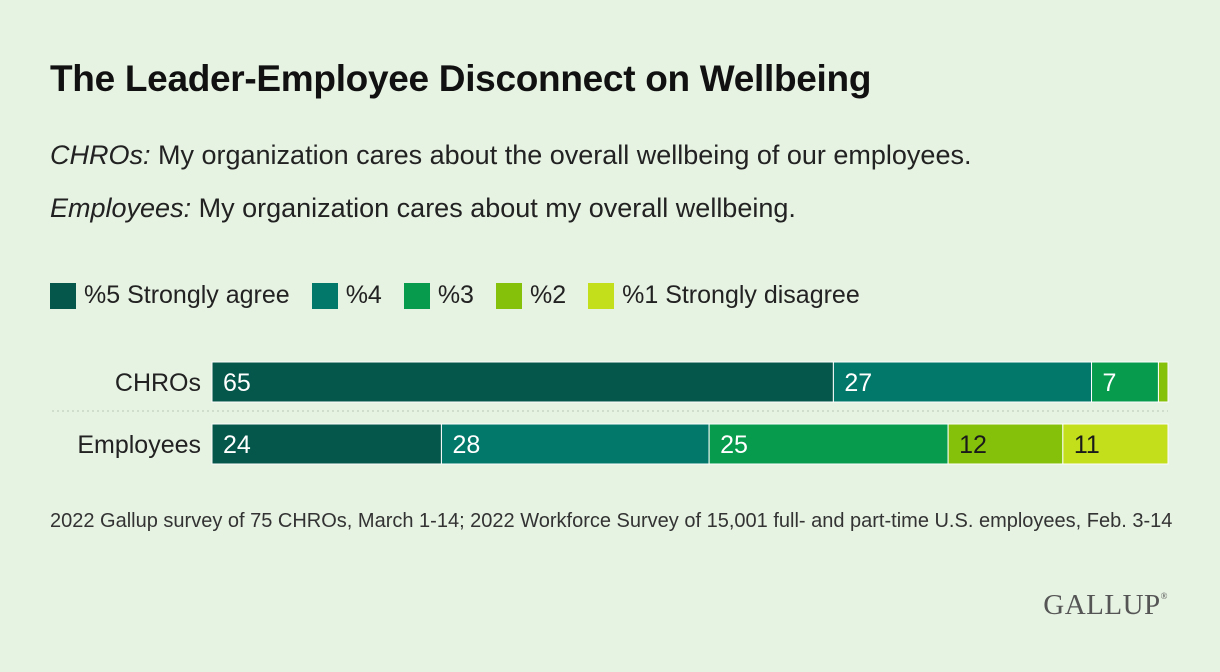 This screenshot has height=672, width=1220. What do you see at coordinates (610, 413) in the screenshot?
I see `stacked-bar-chart: CHROs 65 27 7 Employees 24 28 25 12 11` at bounding box center [610, 413].